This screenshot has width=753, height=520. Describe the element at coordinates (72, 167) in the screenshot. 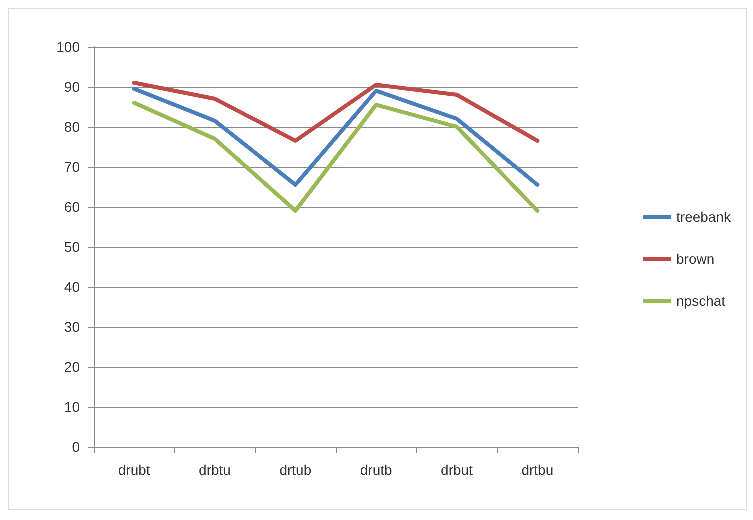

I see `y-tick-label: 70` at that location.